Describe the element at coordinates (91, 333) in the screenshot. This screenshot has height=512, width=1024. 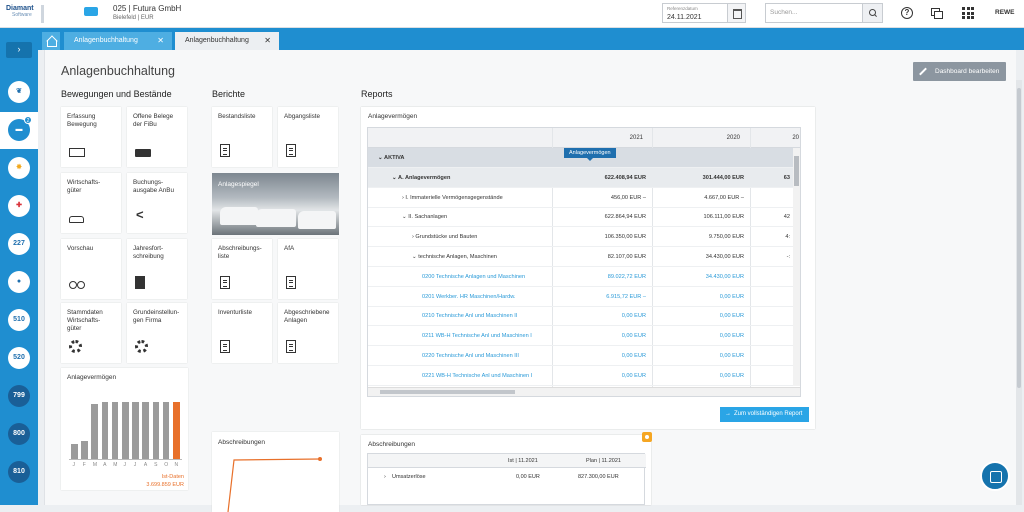
I see `tile-stammdaten: Stammdaten Wirtschafts- güter` at that location.